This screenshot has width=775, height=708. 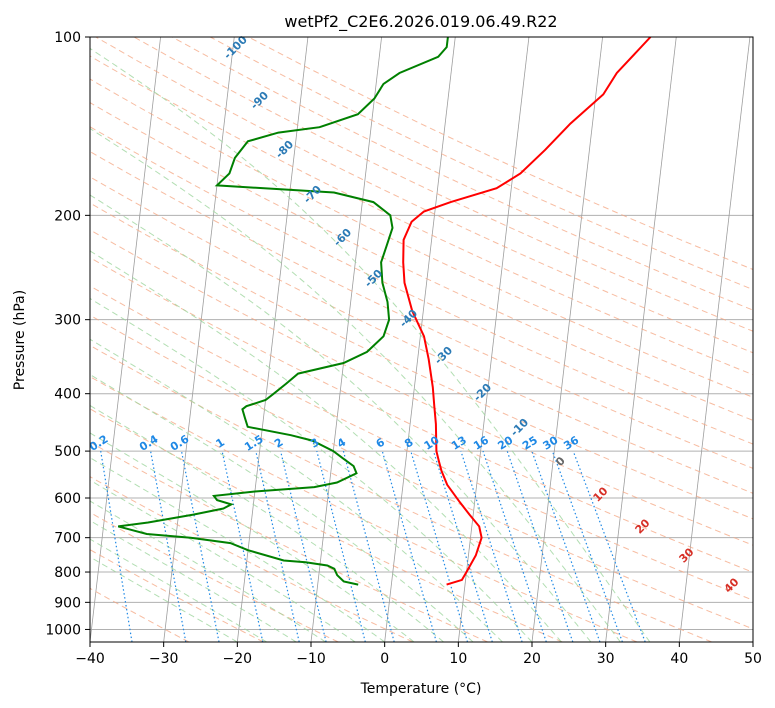 I want to click on dry-adiabat-label: 10, so click(x=601, y=494).